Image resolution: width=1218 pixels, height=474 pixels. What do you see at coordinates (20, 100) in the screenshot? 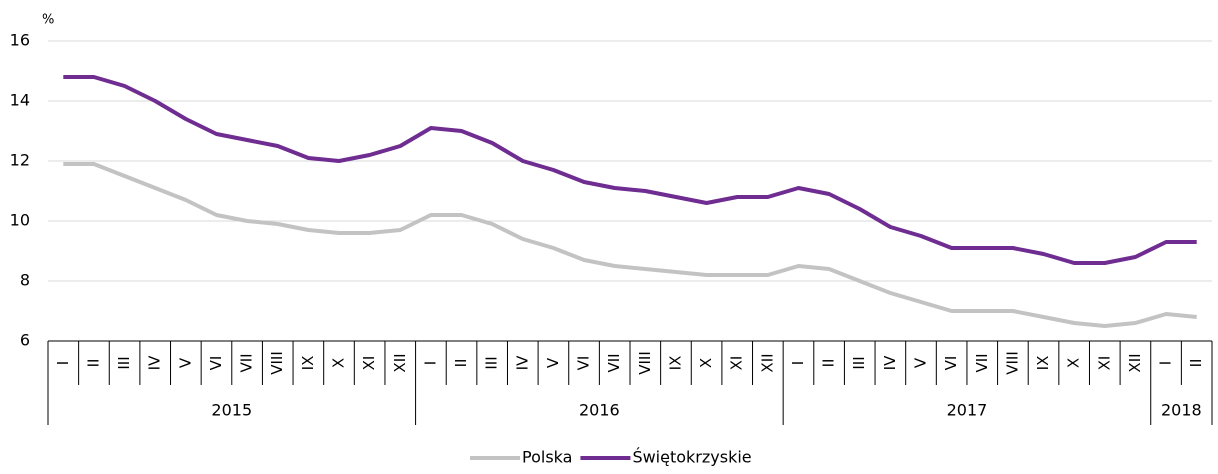
I see `y-tick-label: 14` at bounding box center [20, 100].